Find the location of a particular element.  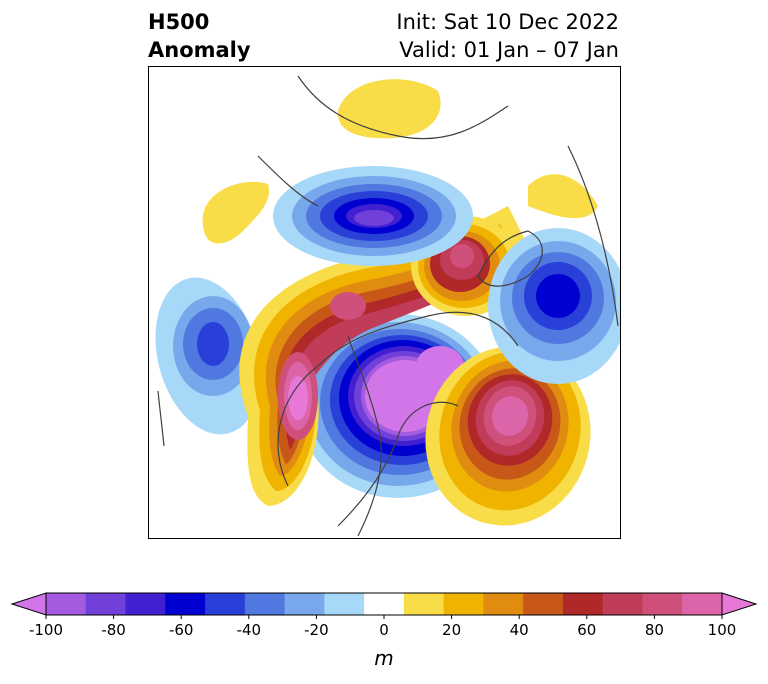

valid-range: Valid: 01 Jan – 07 Jan is located at coordinates (509, 50).